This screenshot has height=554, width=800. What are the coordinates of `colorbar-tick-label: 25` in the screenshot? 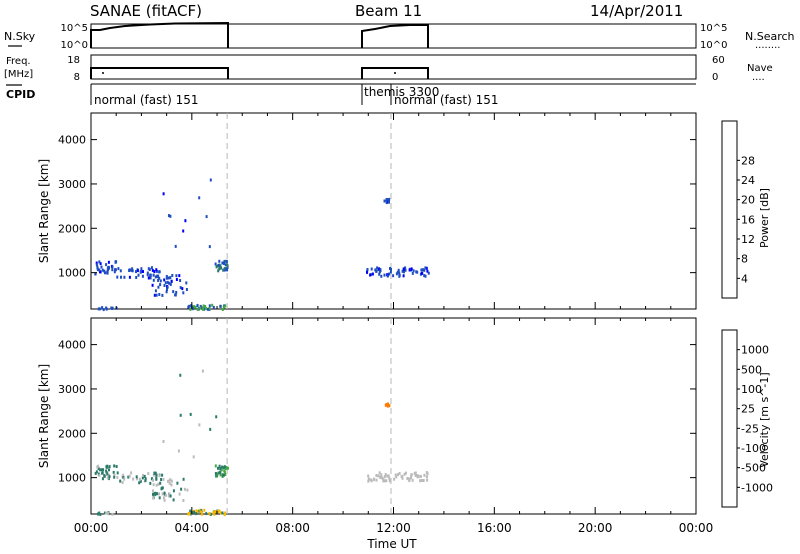 It's located at (748, 409).